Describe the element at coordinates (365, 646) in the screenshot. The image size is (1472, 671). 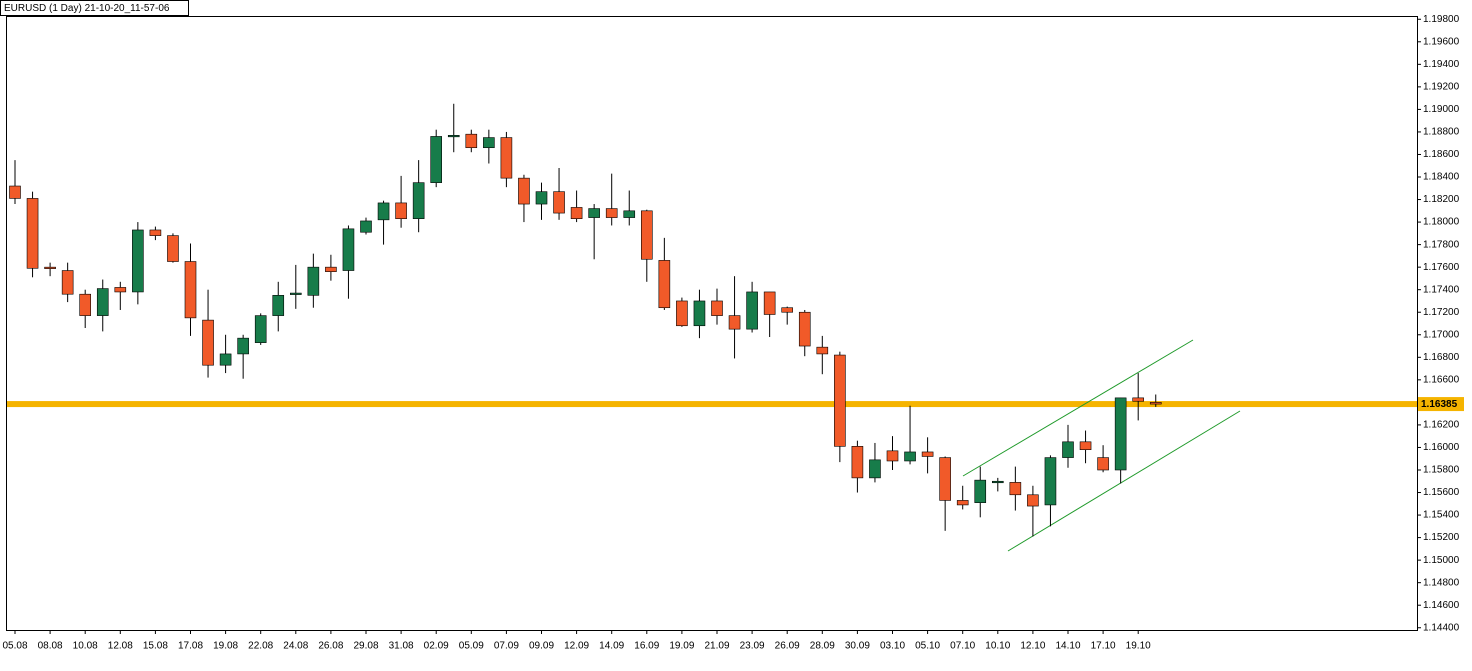
I see `x-tick-label: 29.08` at that location.